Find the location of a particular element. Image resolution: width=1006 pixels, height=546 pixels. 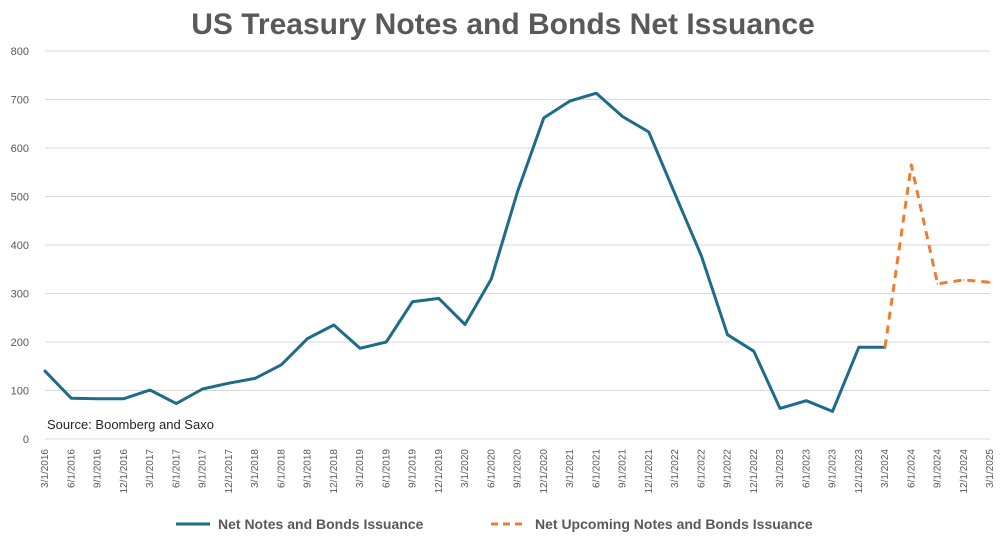

x-tick-label: 6/1/2019 is located at coordinates (386, 468).